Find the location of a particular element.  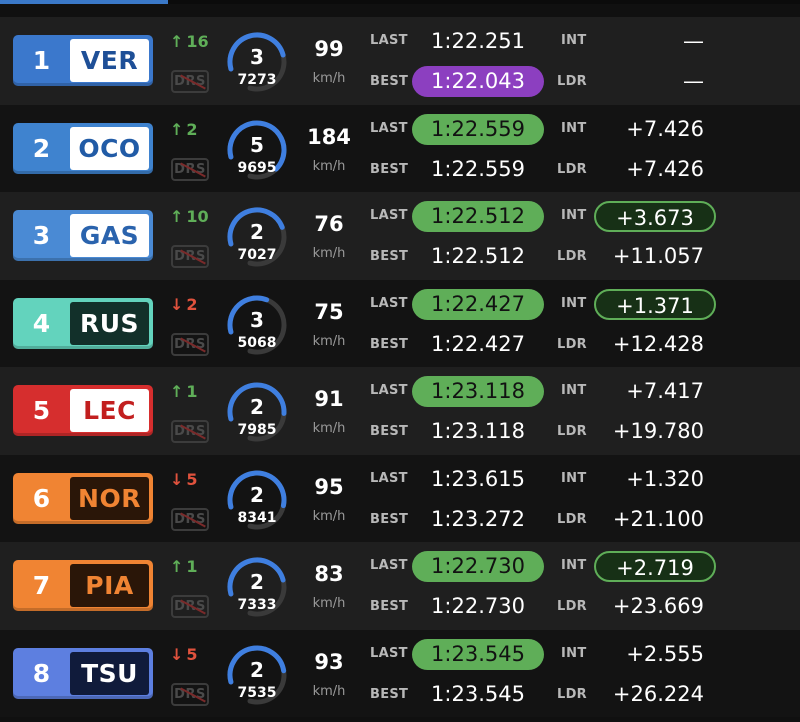

rpm-value: 7273 is located at coordinates (257, 80).